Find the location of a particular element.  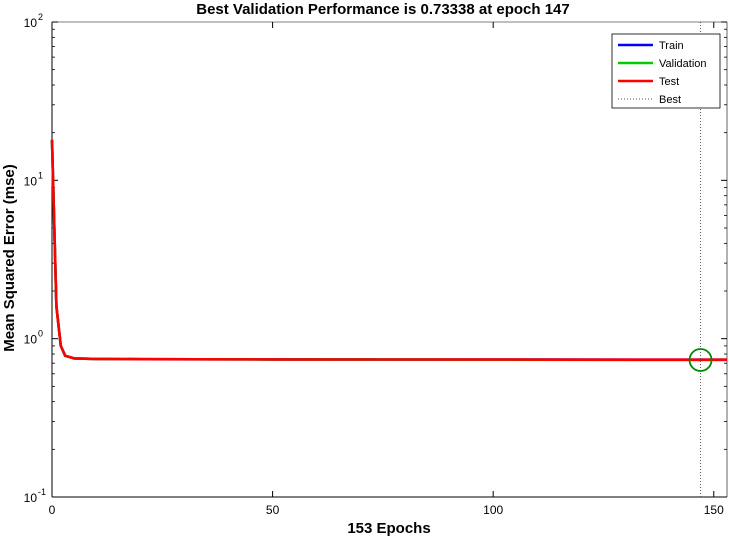

x-tick-label: 150 is located at coordinates (714, 510).